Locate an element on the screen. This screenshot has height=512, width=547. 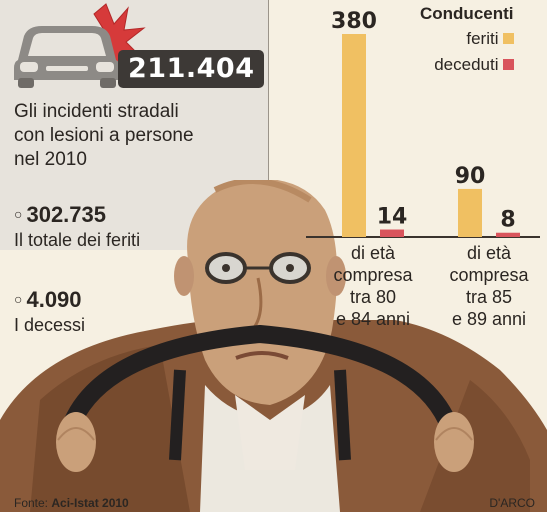
category-label-1-2: tra 85 is located at coordinates (489, 297).